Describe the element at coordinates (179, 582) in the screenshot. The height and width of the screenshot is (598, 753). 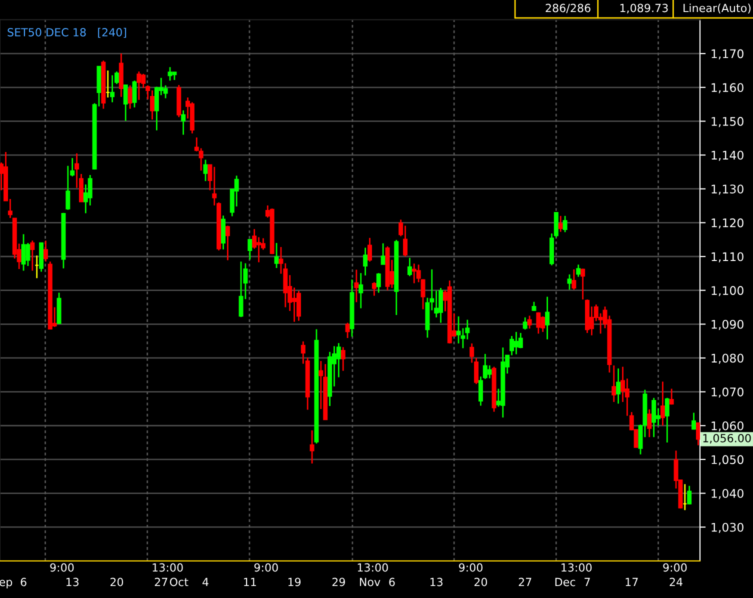
I see `x-tick-label: Oct` at that location.